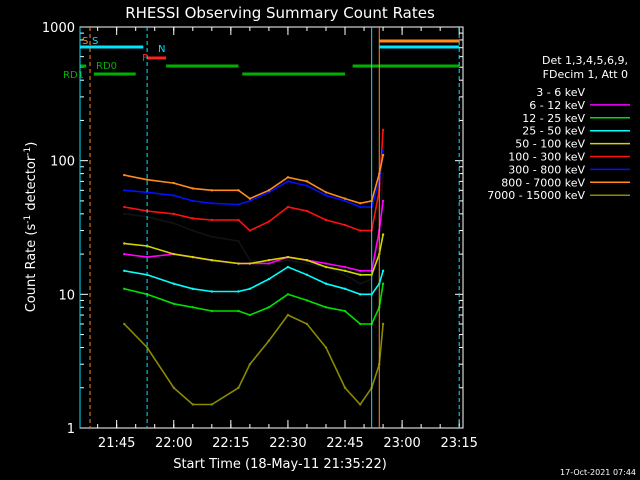  I want to click on legend-label-8: 7000 - 15000 keV, so click(536, 195).